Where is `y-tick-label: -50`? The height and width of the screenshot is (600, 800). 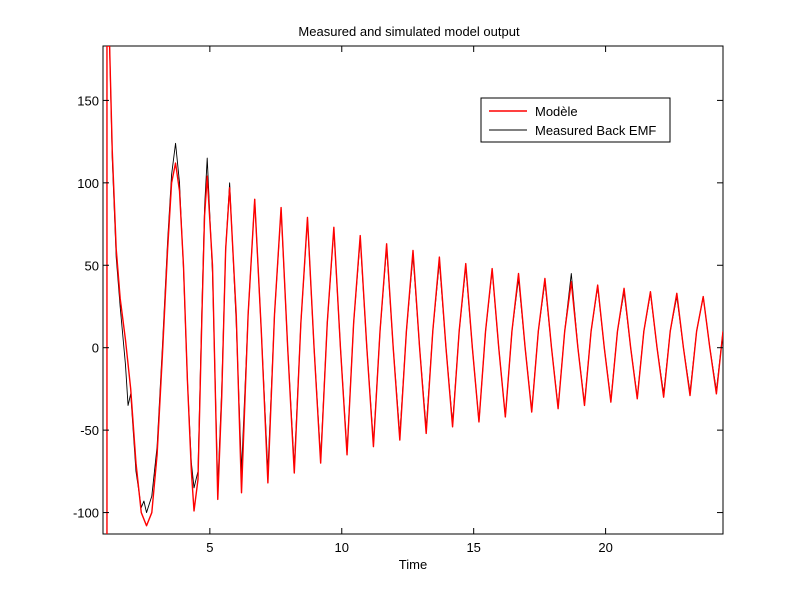
y-tick-label: -50 is located at coordinates (89, 430).